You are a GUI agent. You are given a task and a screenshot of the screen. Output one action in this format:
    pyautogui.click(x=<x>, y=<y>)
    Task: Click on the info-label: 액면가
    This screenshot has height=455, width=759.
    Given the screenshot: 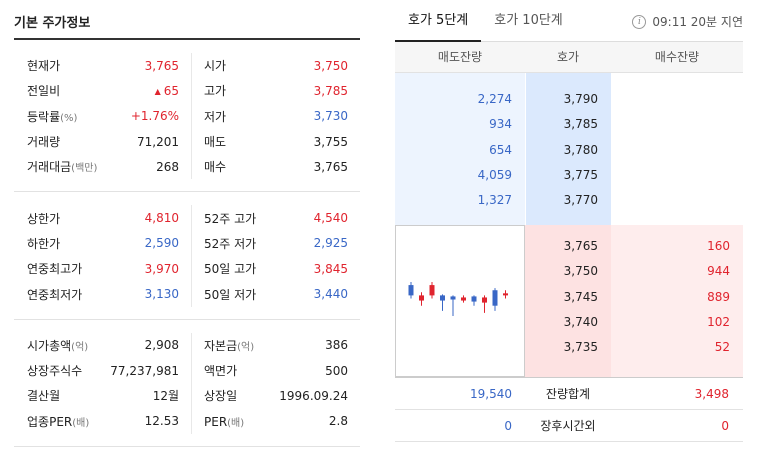 What is the action you would take?
    pyautogui.click(x=264, y=370)
    